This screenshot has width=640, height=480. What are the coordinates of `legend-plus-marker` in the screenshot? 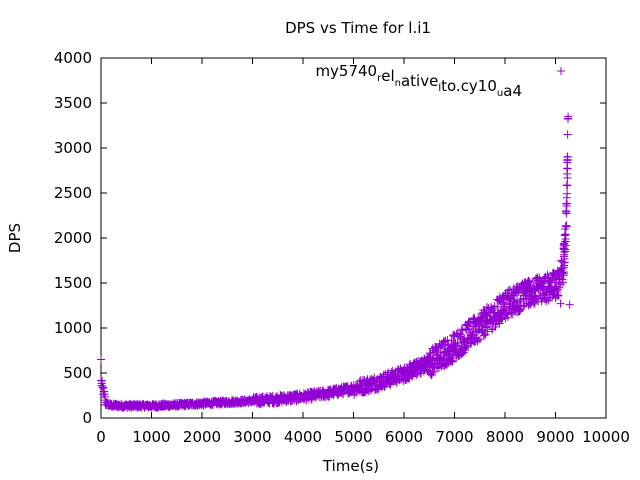 It's located at (561, 71).